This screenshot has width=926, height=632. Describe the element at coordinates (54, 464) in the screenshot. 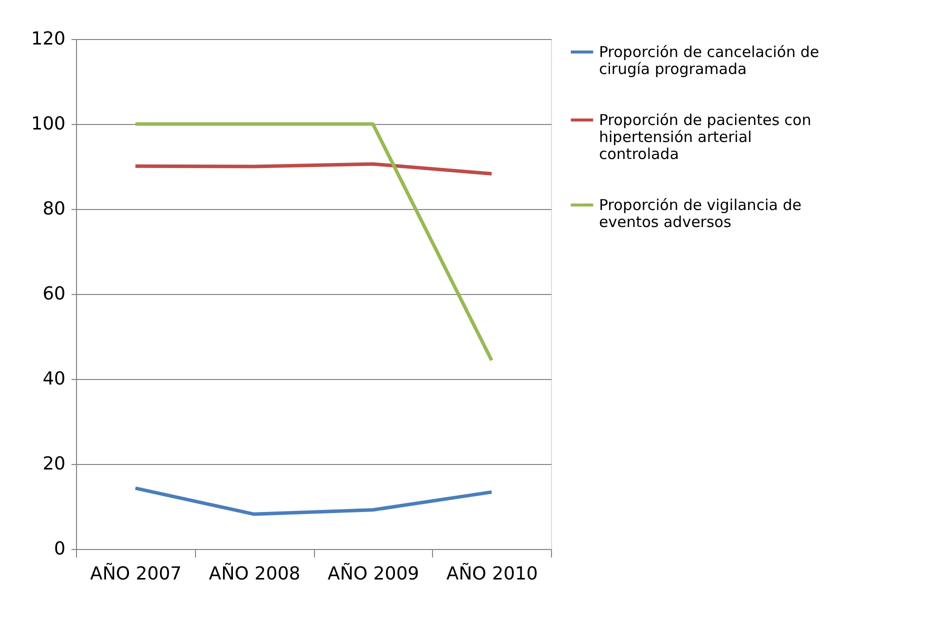

I see `y-tick-label: 20` at that location.